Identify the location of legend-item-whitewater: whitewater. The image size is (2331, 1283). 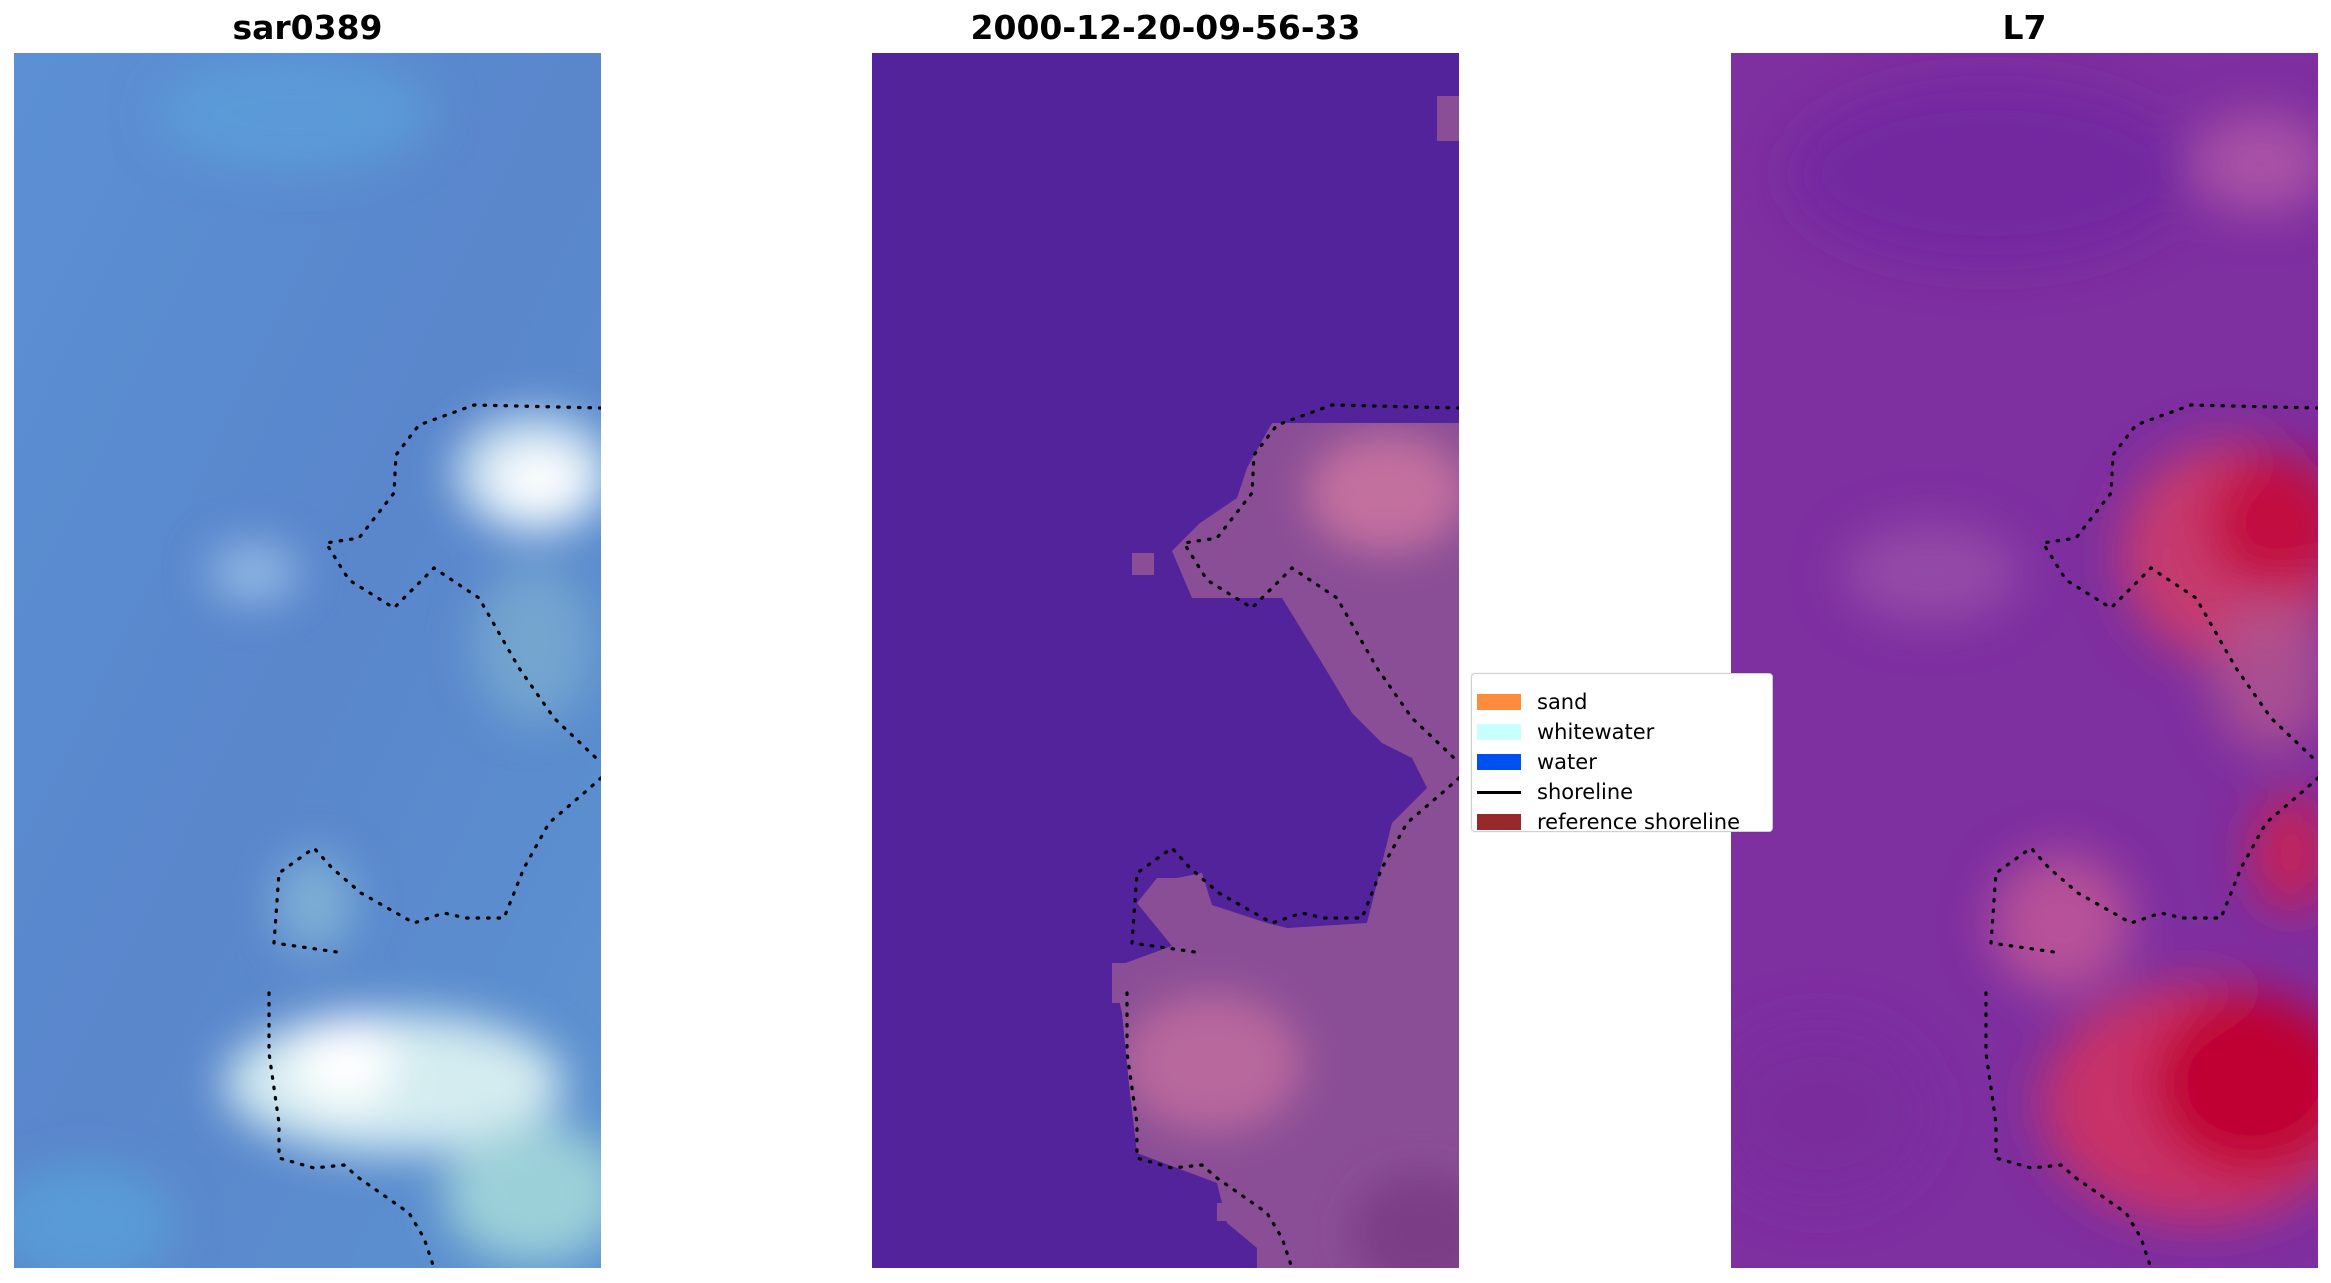
(1565, 732).